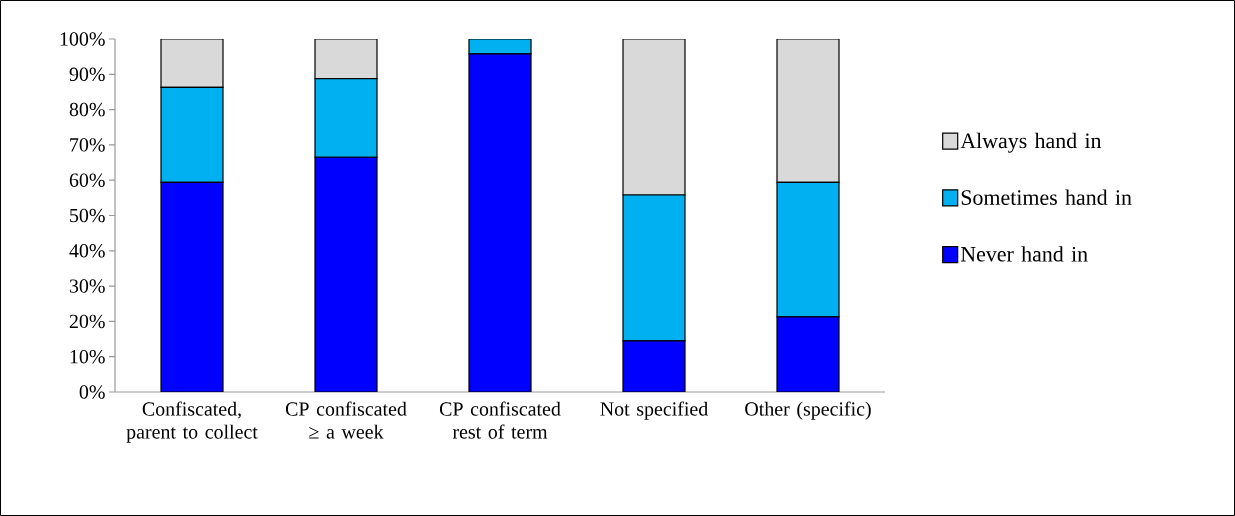  What do you see at coordinates (346, 420) in the screenshot?
I see `x-tick-label: CP confiscated ≥ a week` at bounding box center [346, 420].